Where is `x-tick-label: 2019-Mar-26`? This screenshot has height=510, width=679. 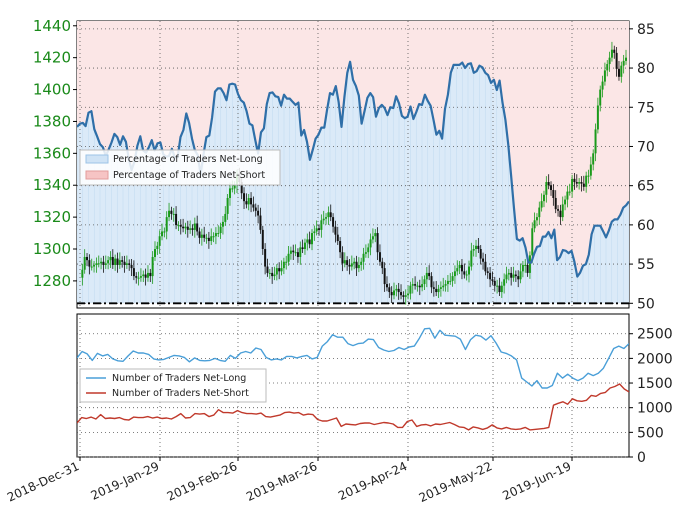 x-tick-label: 2019-Mar-26 is located at coordinates (281, 481).